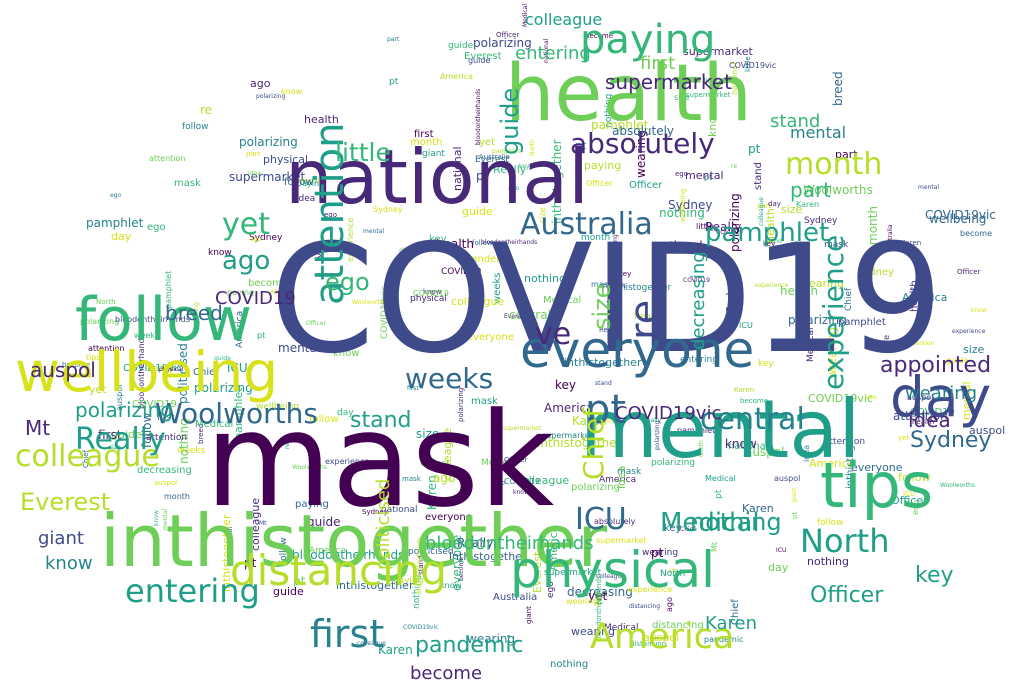 This screenshot has width=1024, height=685. Describe the element at coordinates (177, 496) in the screenshot. I see `filler-word-month-226: month` at that location.